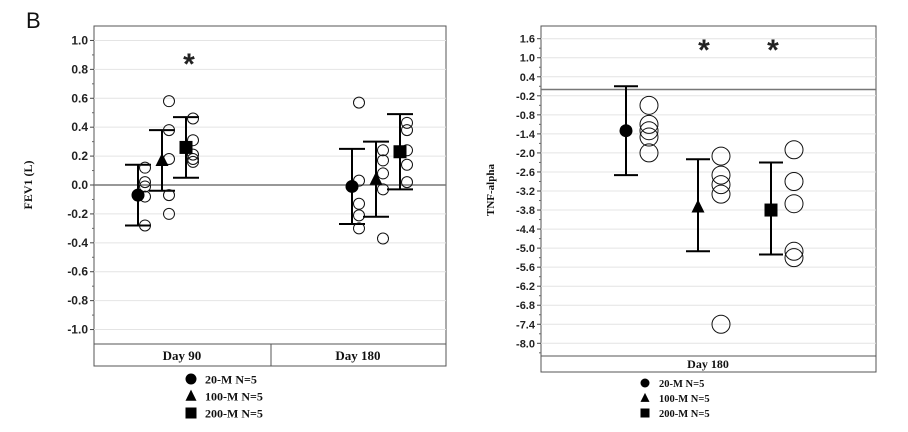 This screenshot has height=432, width=908. I want to click on tnf-tick-label: -5.0, so click(525, 249).